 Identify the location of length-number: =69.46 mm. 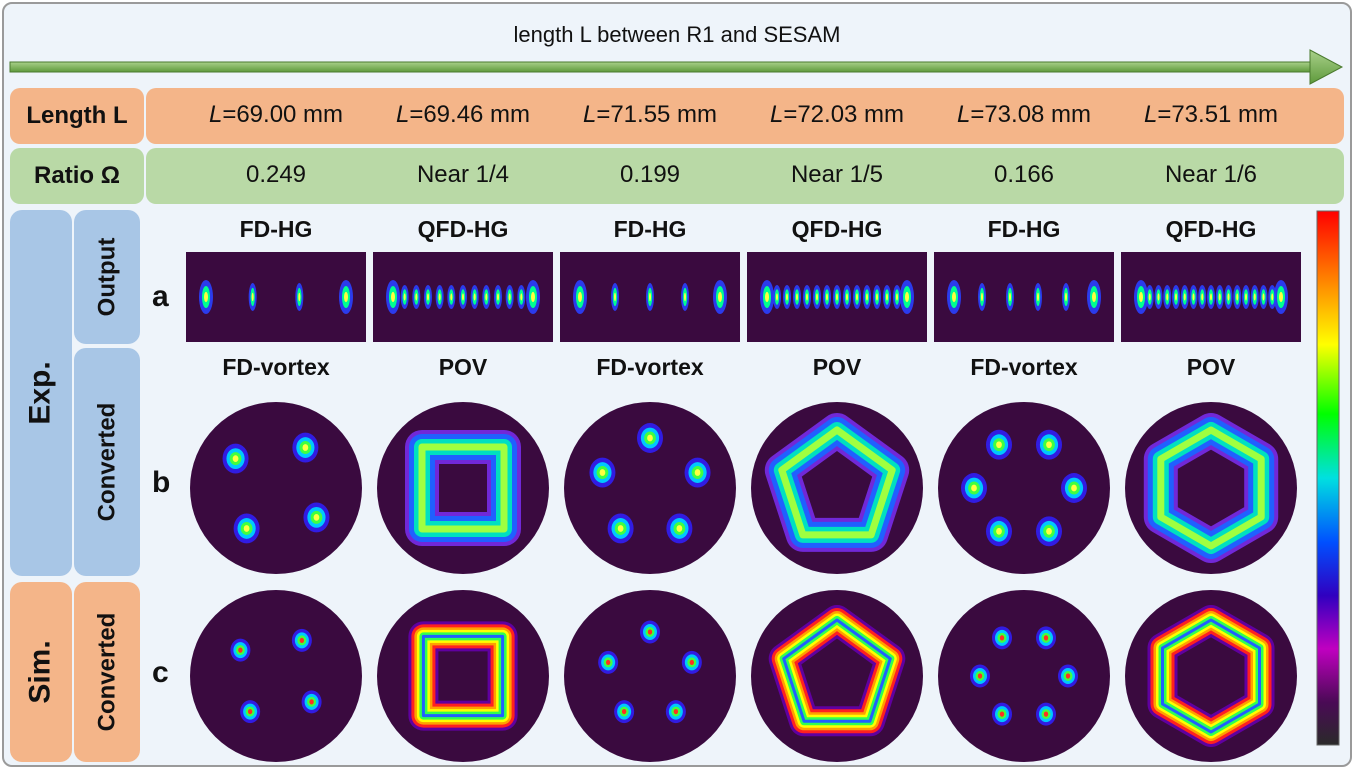
(470, 114).